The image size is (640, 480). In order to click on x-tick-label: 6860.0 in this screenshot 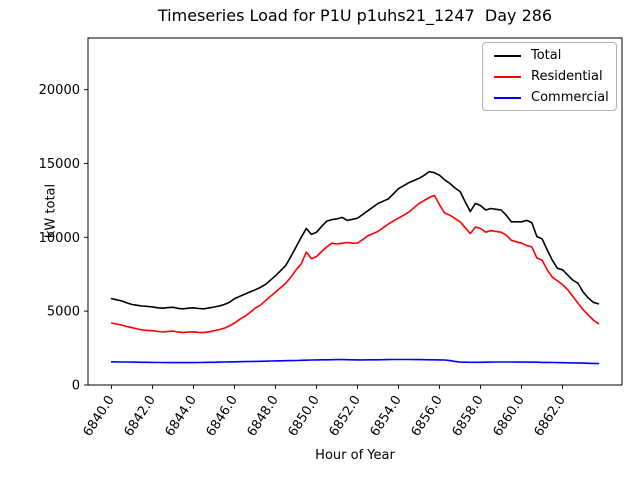, I will do `click(509, 416)`.